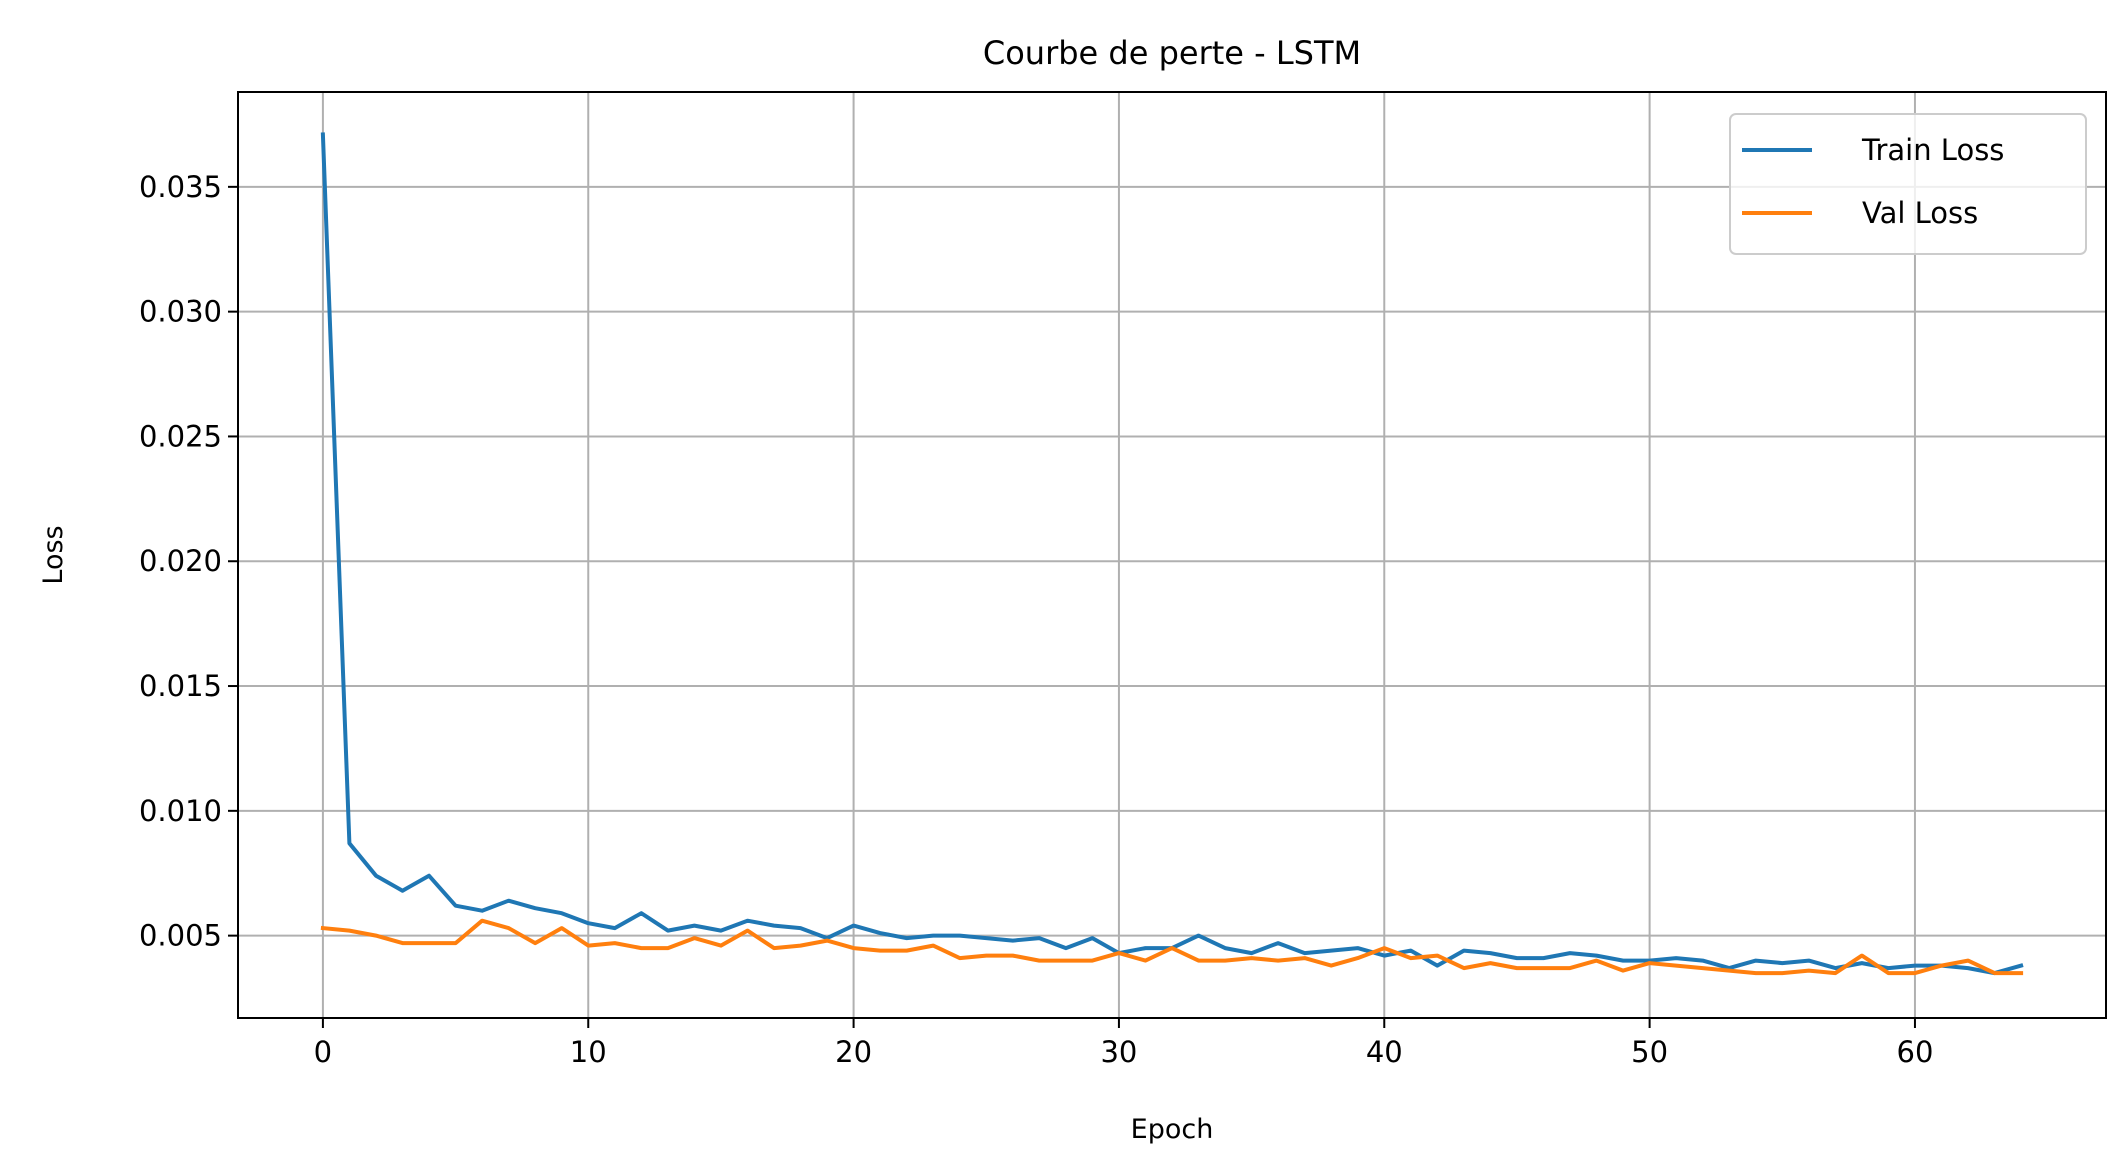  Describe the element at coordinates (180, 561) in the screenshot. I see `y-tick-label: 0.020` at that location.